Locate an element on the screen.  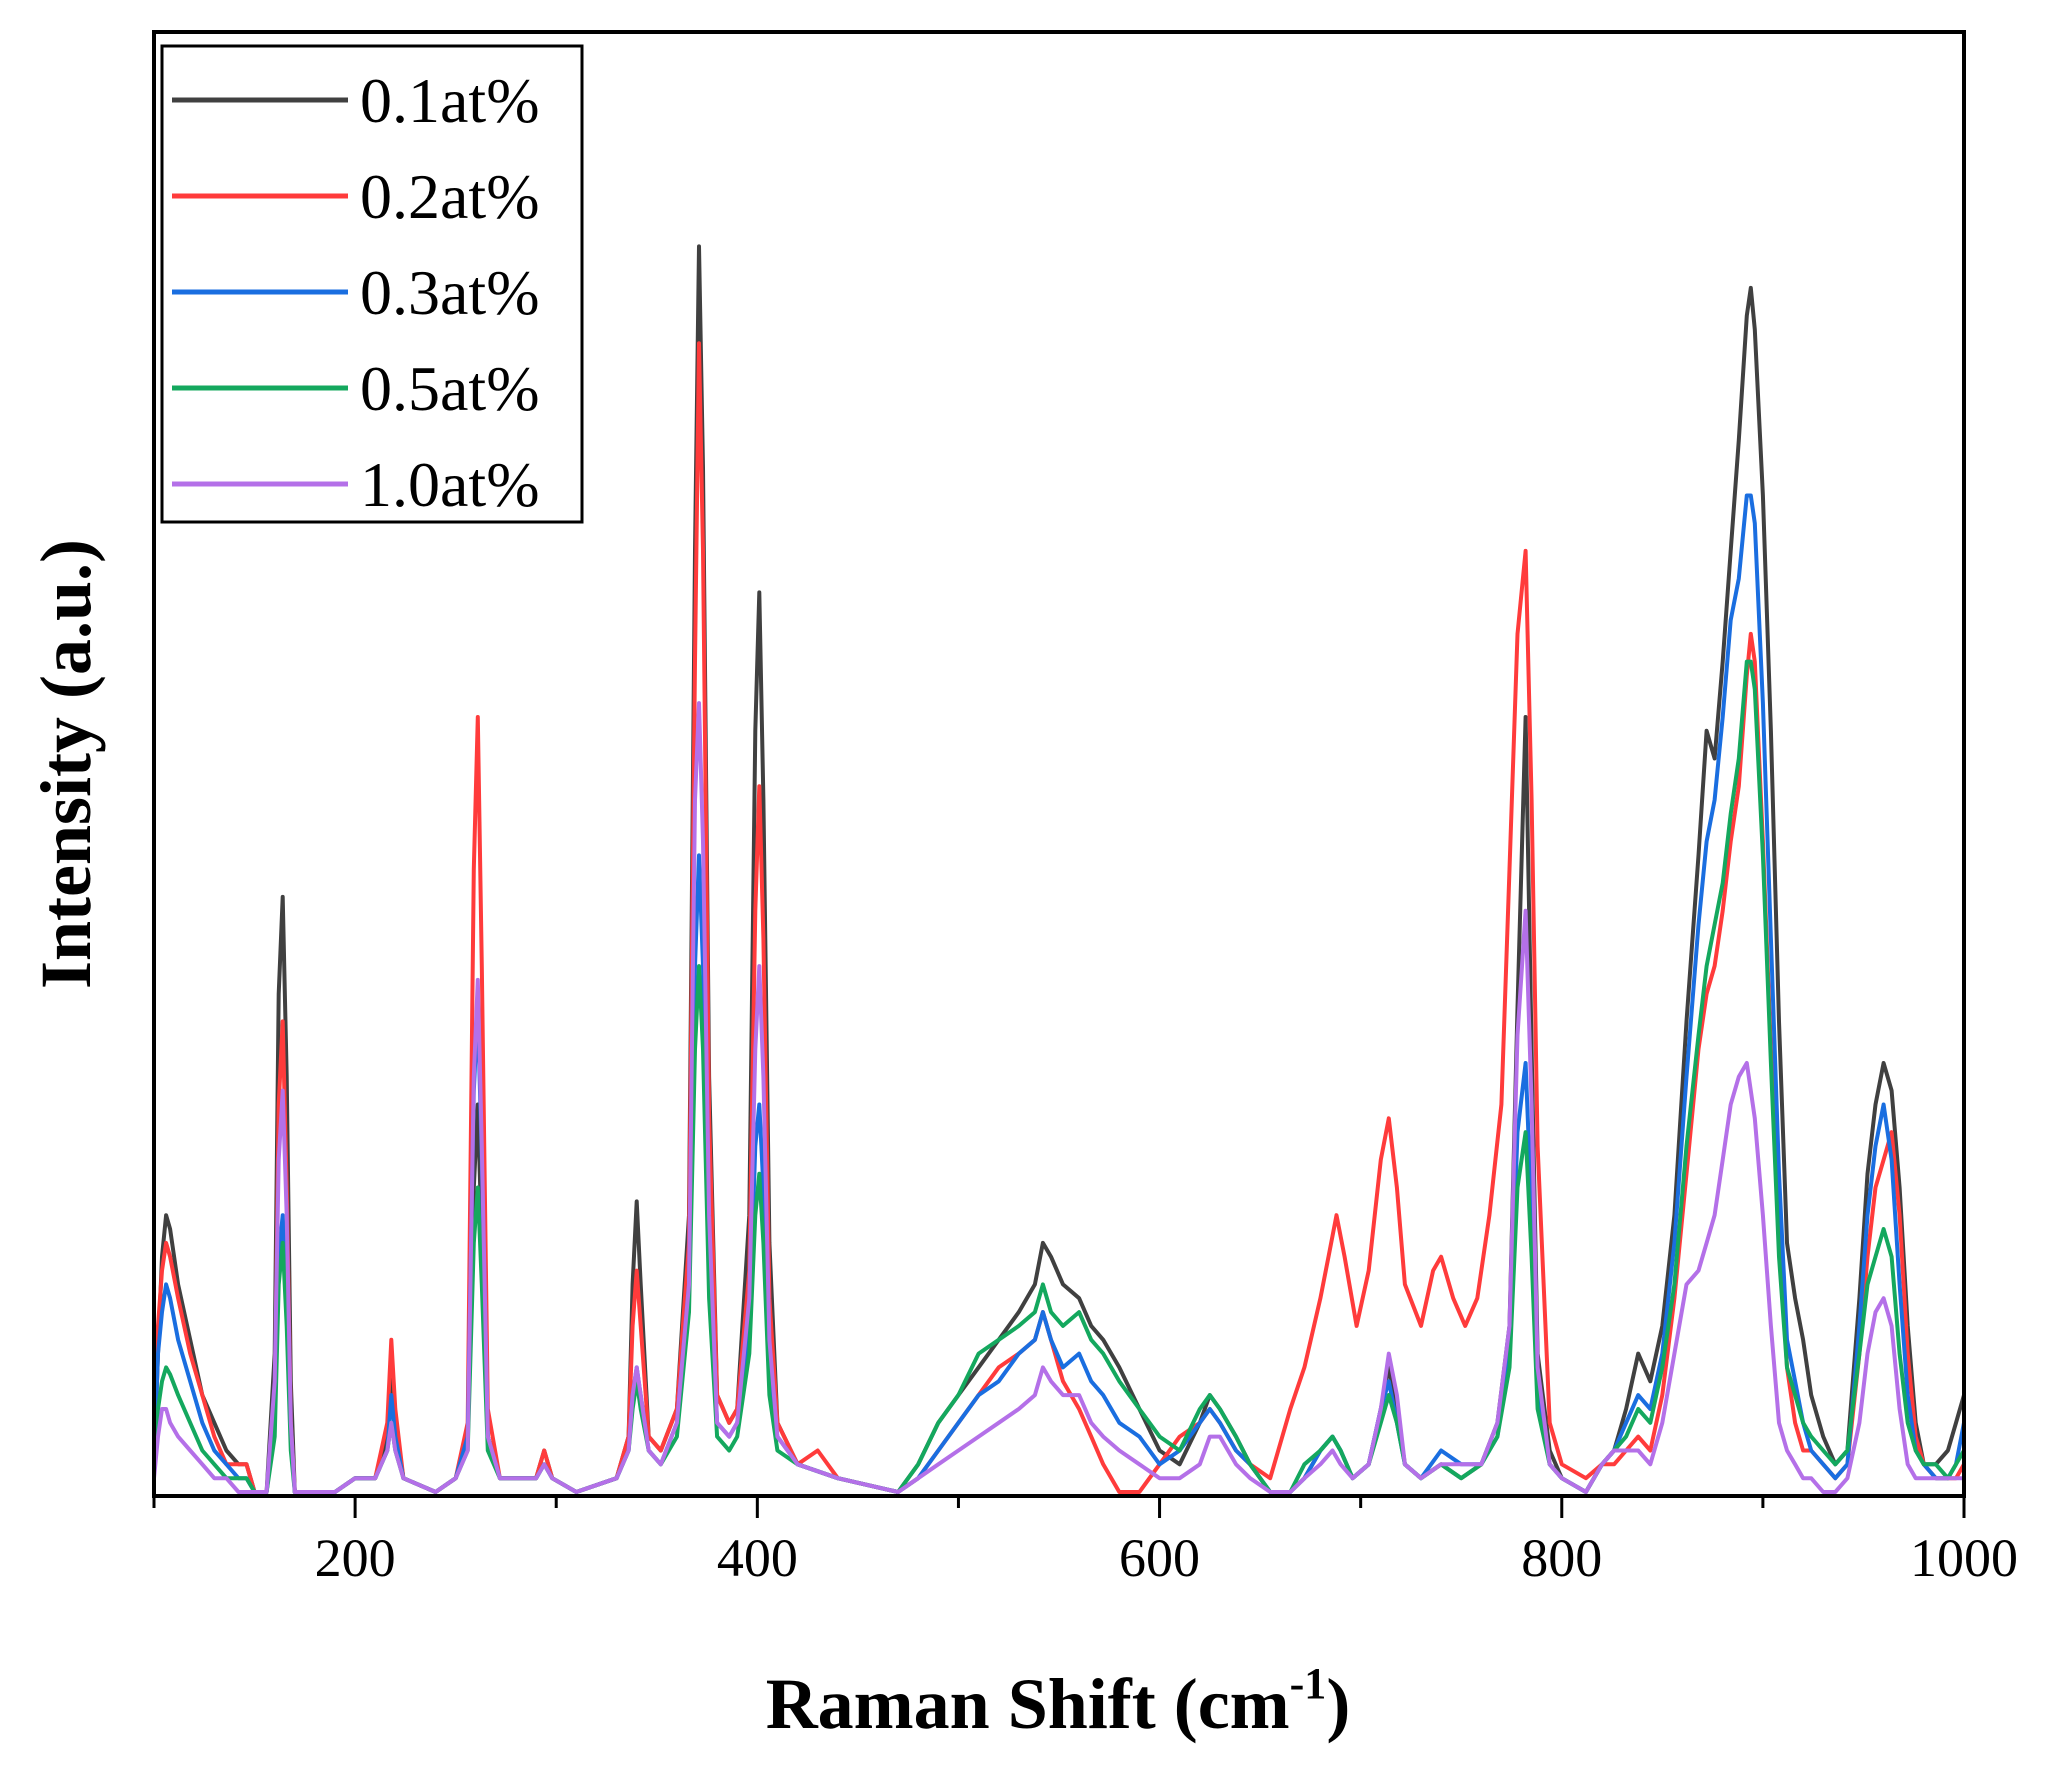
legend: 0.1at% 0.2at% 0.3at% 0.5at% 1.0at% is located at coordinates (372, 284).